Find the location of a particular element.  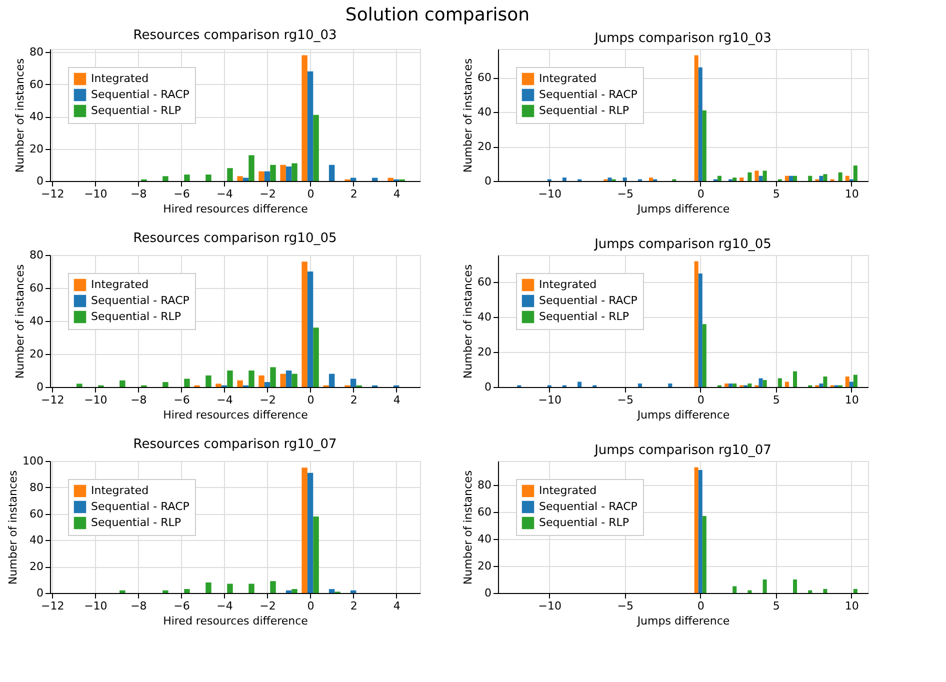

chart-title: Jumps comparison rg10_03 is located at coordinates (683, 38).